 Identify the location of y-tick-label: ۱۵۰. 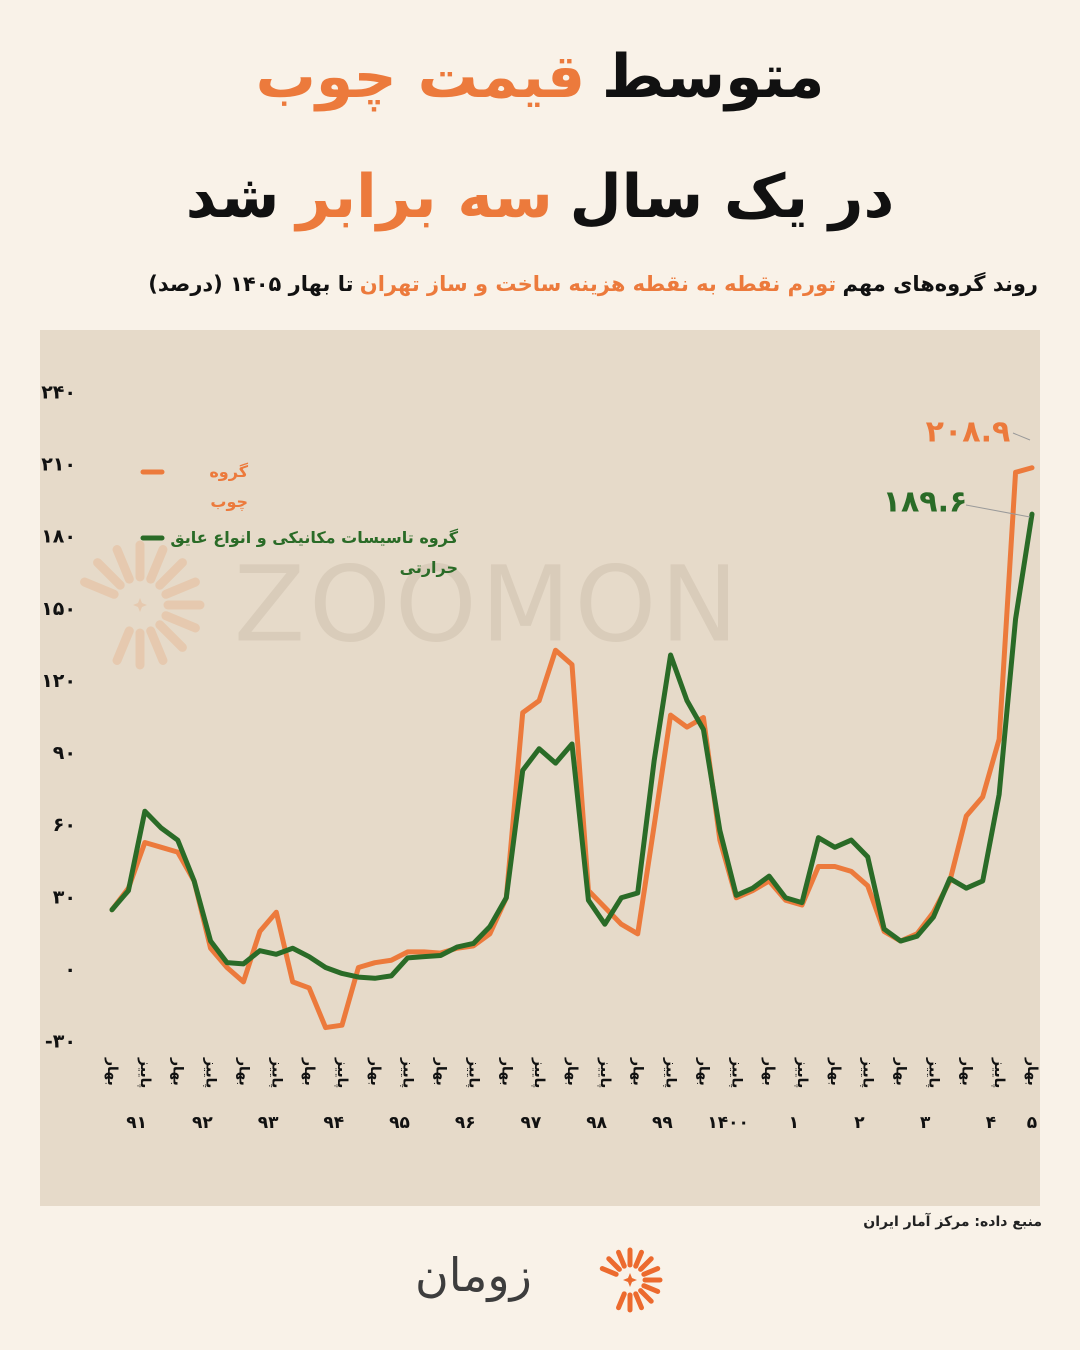
(58, 609).